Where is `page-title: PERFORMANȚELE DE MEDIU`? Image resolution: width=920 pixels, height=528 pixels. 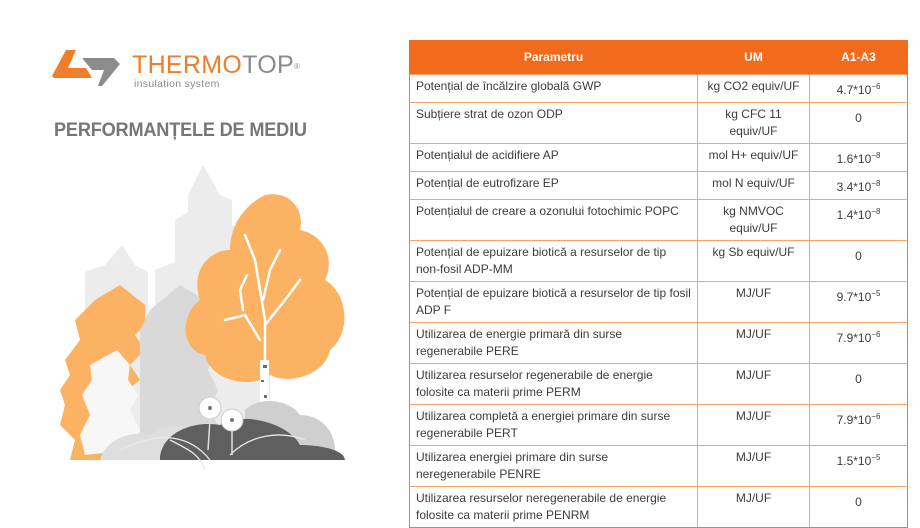 page-title: PERFORMANȚELE DE MEDIU is located at coordinates (180, 130).